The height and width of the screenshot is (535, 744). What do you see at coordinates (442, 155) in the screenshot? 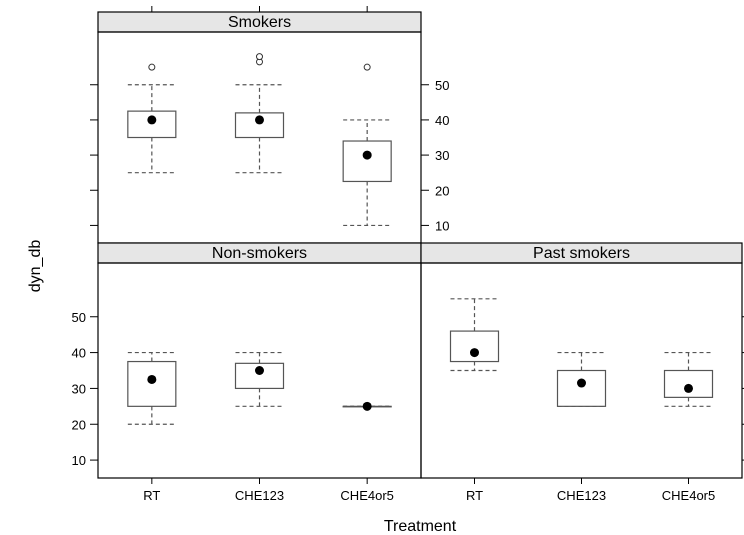
I see `y-tick-label-smokers-30: 30` at bounding box center [442, 155].